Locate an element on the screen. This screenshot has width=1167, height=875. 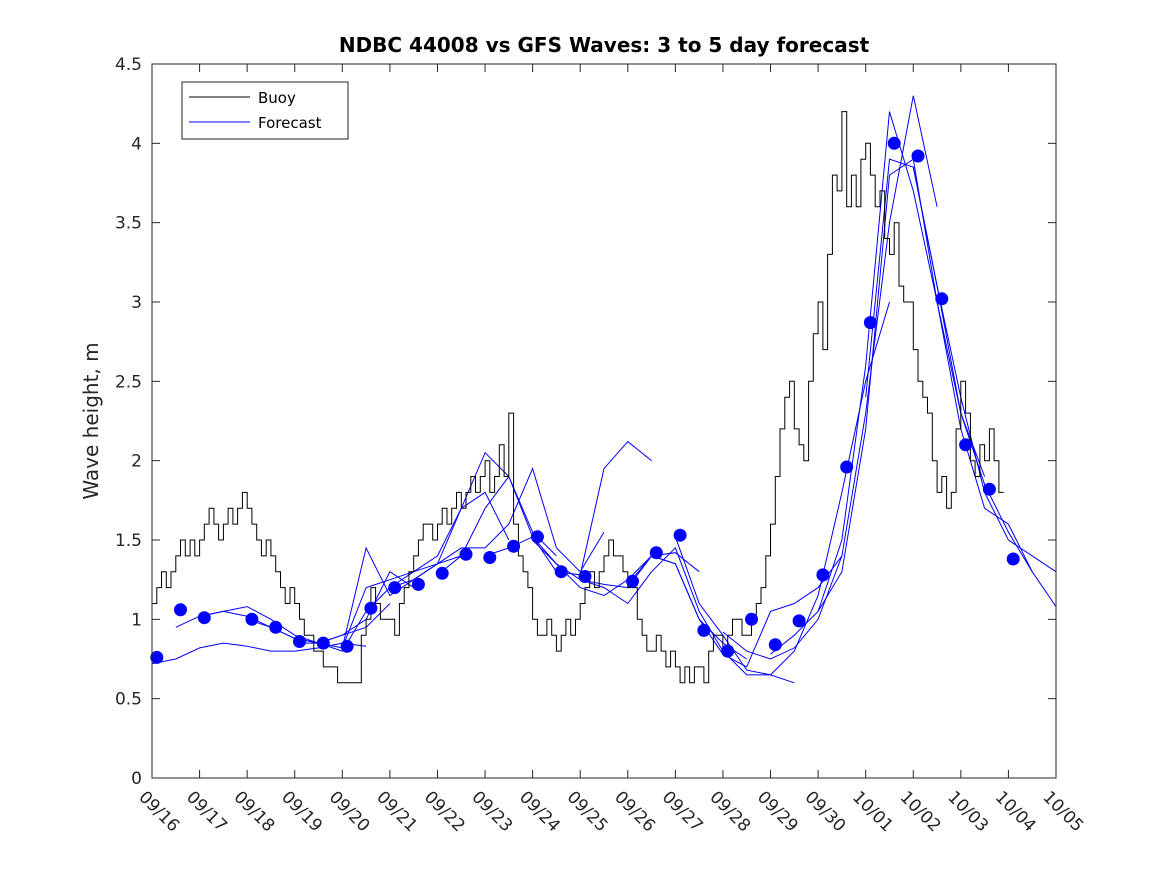
legend-buoy-label: Buoy is located at coordinates (277, 98).